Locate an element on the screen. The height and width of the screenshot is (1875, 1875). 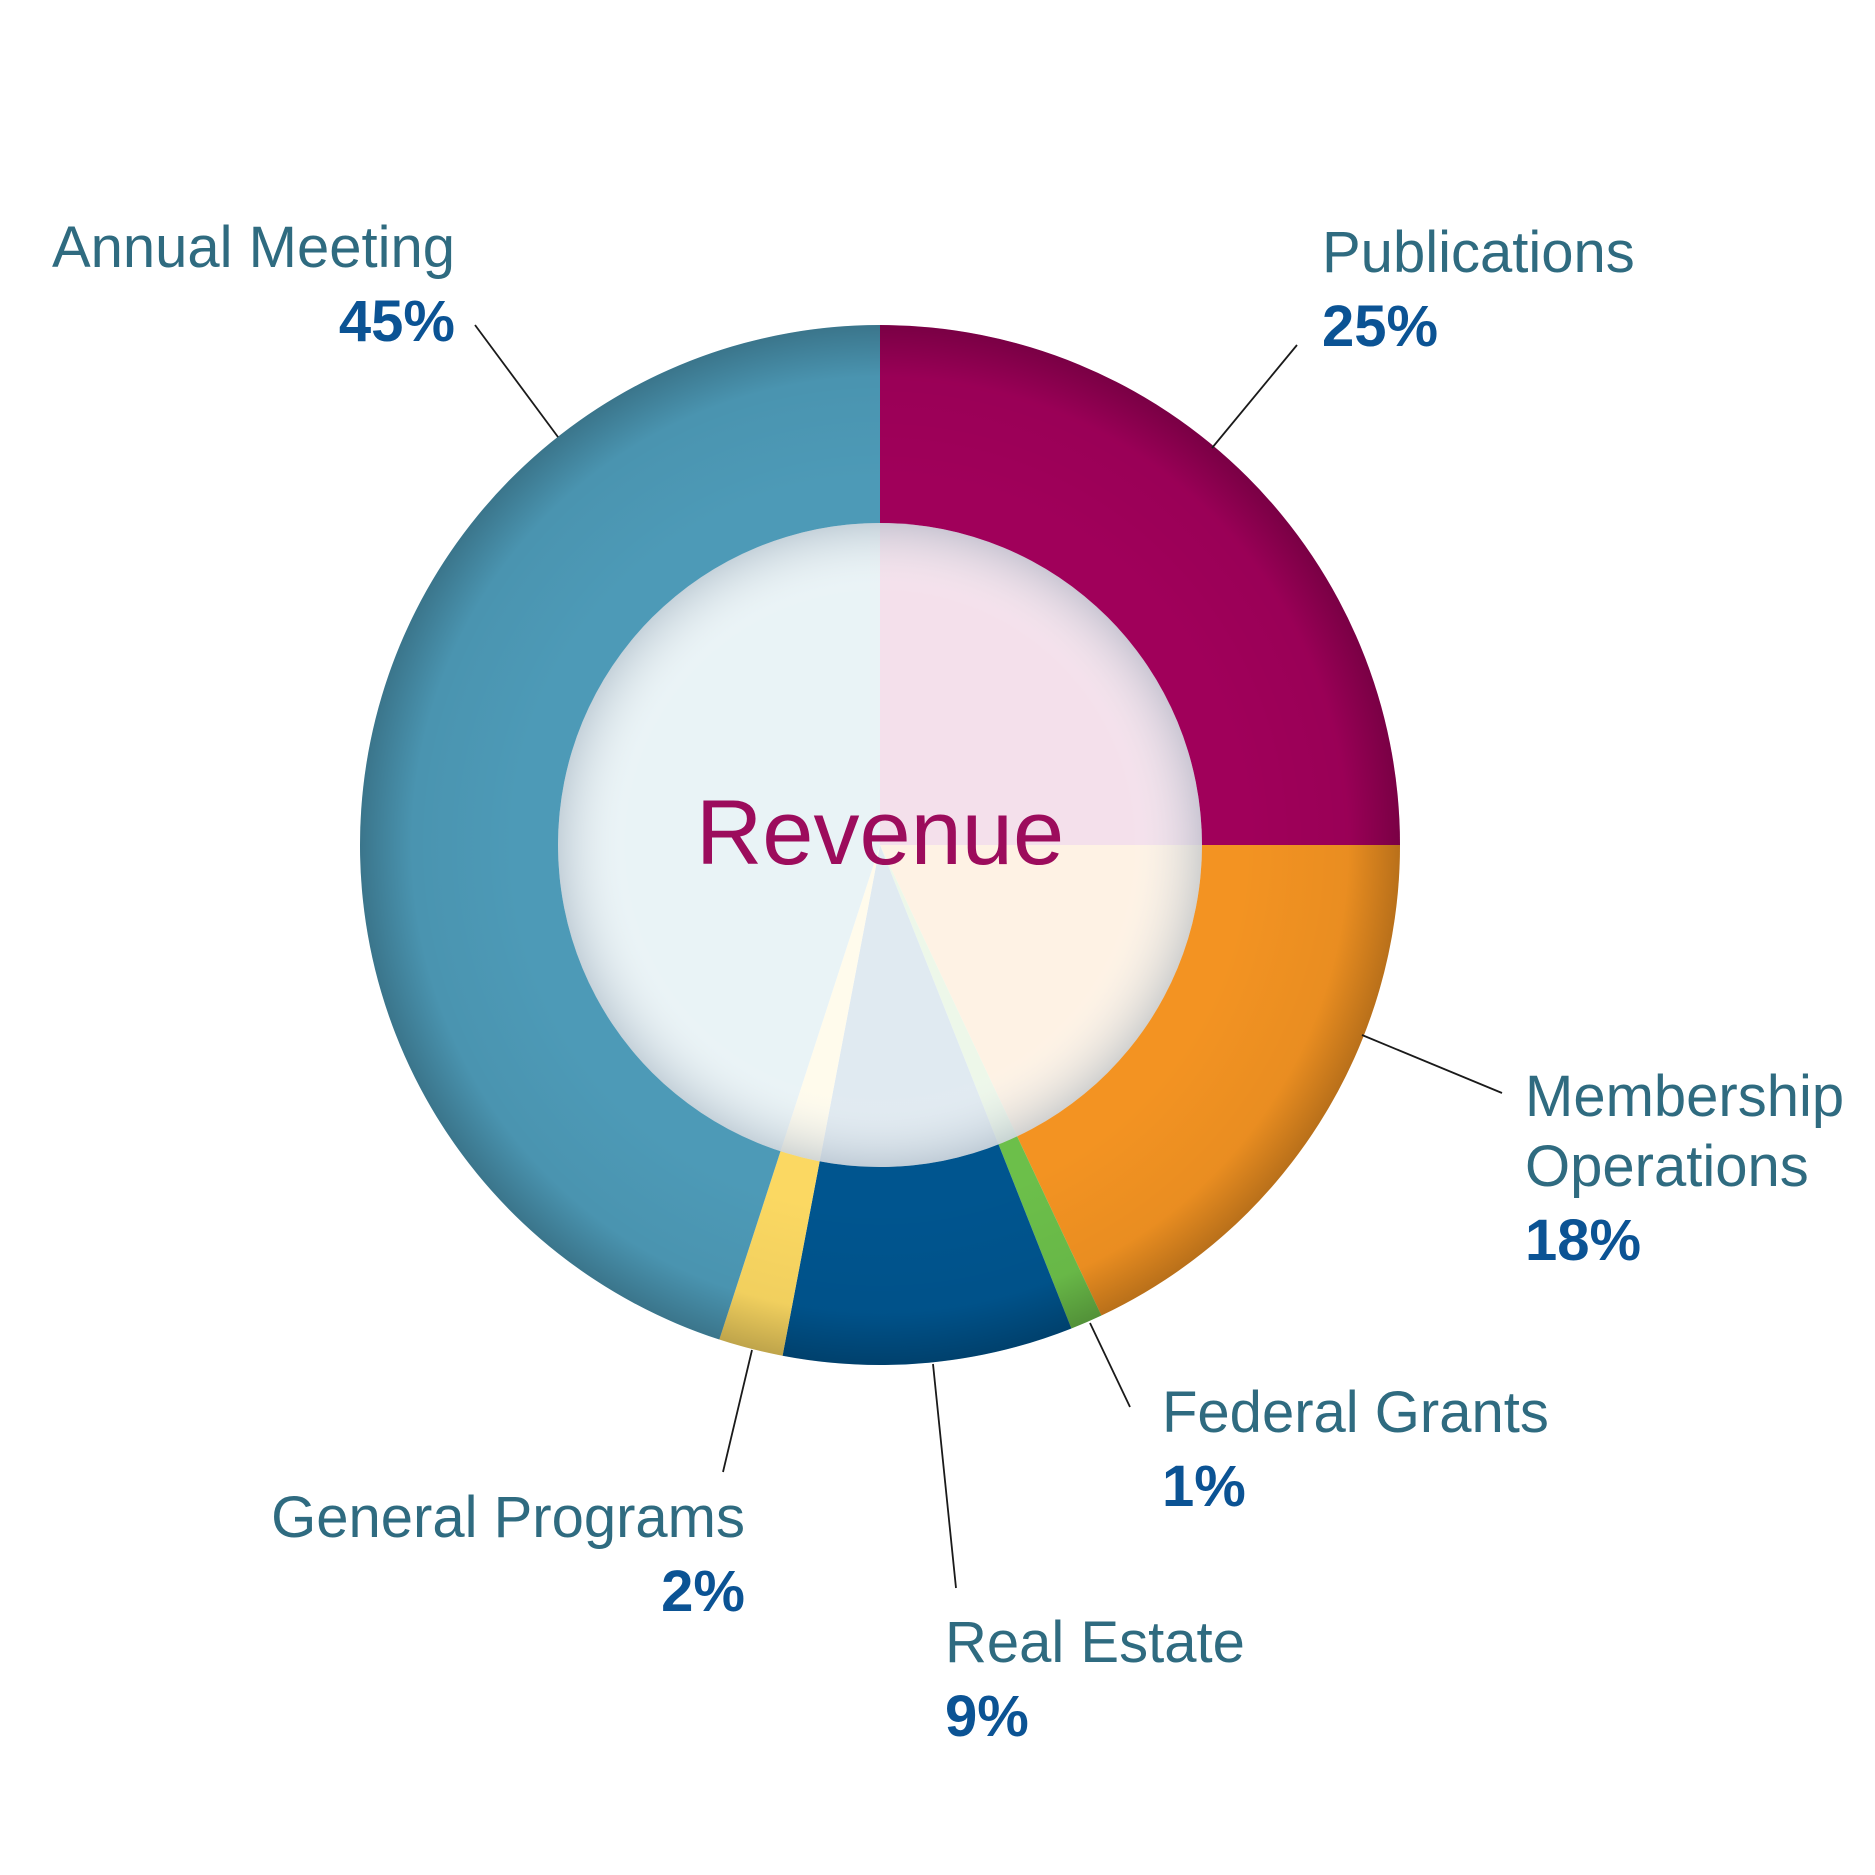
slice-label-annual-meeting: Annual Meeting is located at coordinates (253, 247).